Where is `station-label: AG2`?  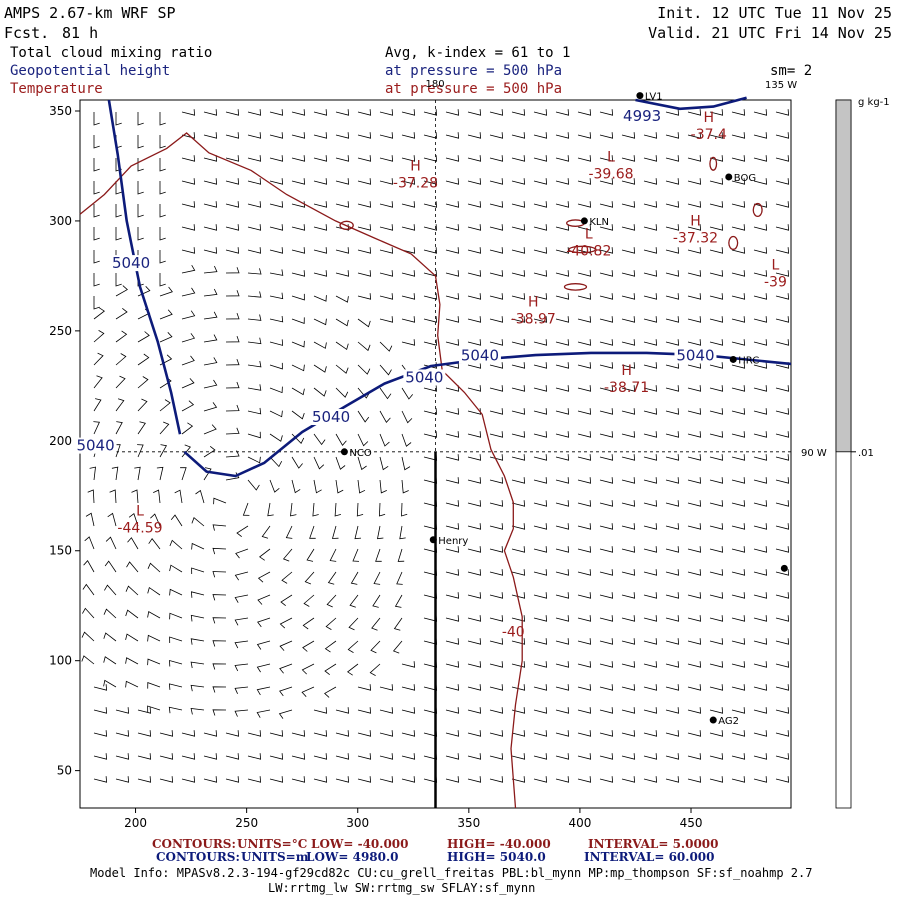 station-label: AG2 is located at coordinates (728, 721).